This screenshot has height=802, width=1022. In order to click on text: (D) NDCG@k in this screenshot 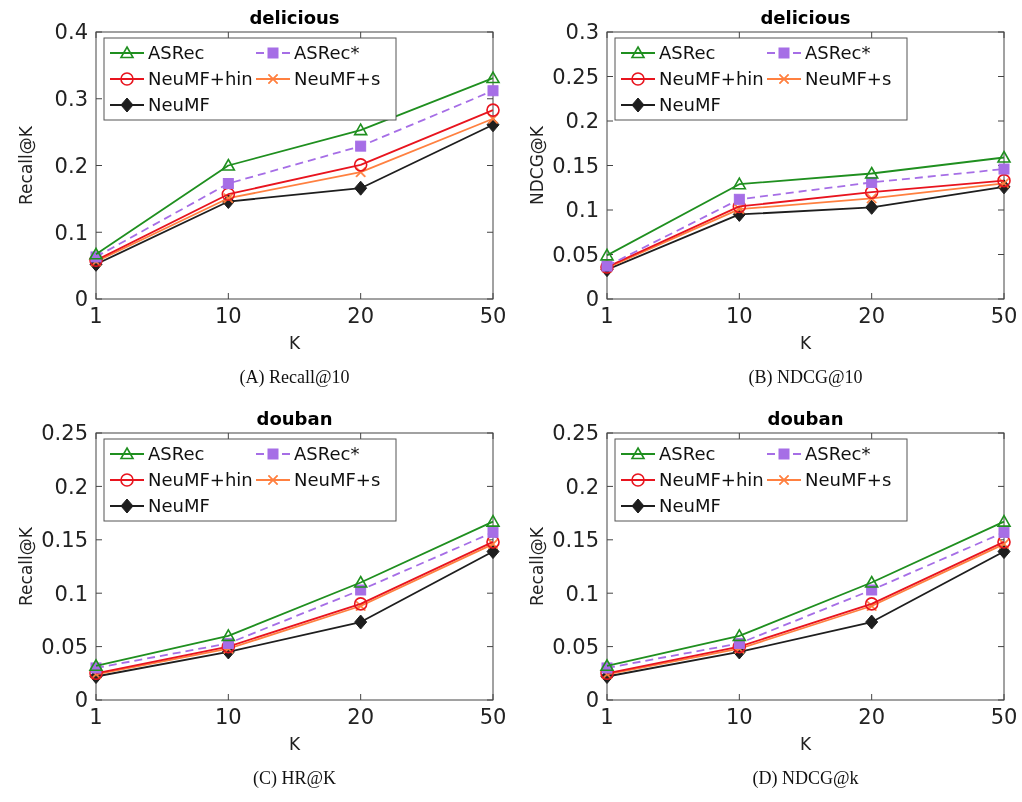, I will do `click(805, 778)`.